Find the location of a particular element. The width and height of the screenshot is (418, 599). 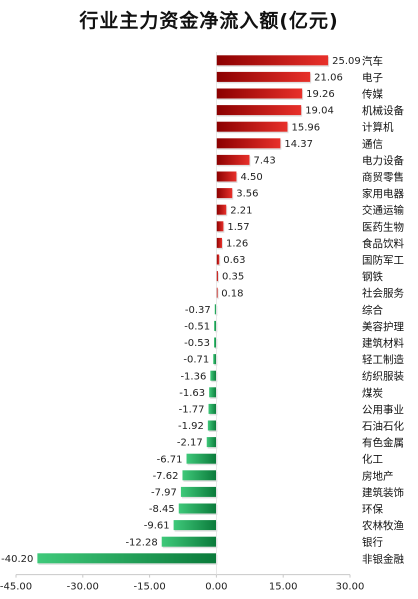

bar-石油石化 is located at coordinates (212, 425).